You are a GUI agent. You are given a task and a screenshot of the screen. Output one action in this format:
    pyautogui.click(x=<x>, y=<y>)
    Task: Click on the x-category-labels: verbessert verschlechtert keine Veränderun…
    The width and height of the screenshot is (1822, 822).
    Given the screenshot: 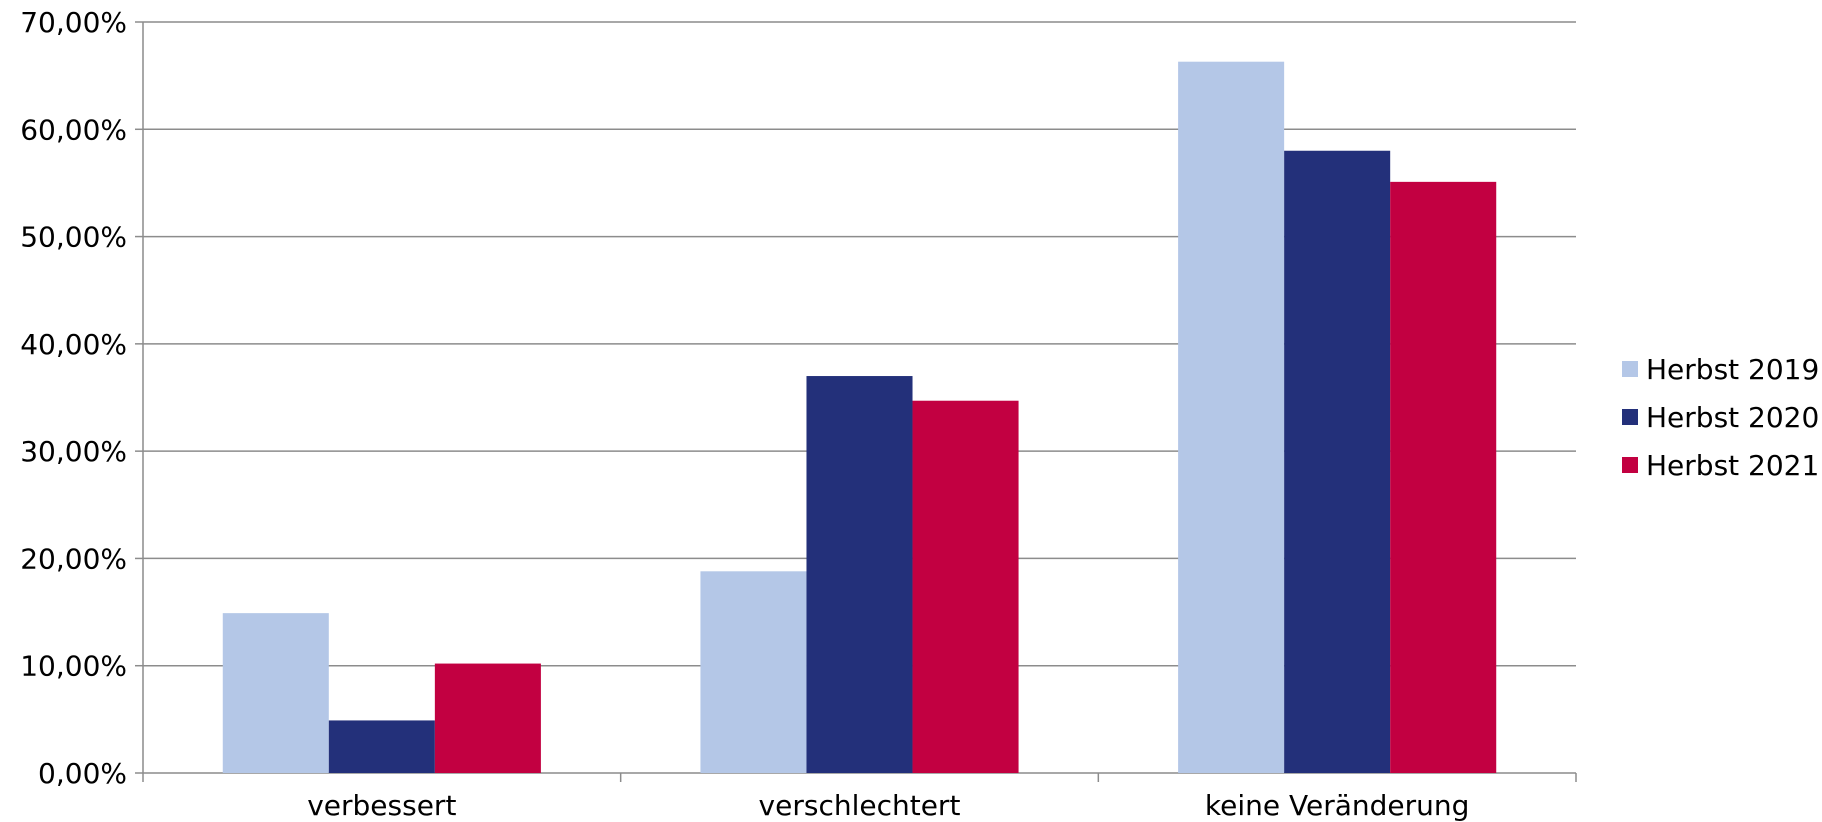 What is the action you would take?
    pyautogui.click(x=888, y=805)
    